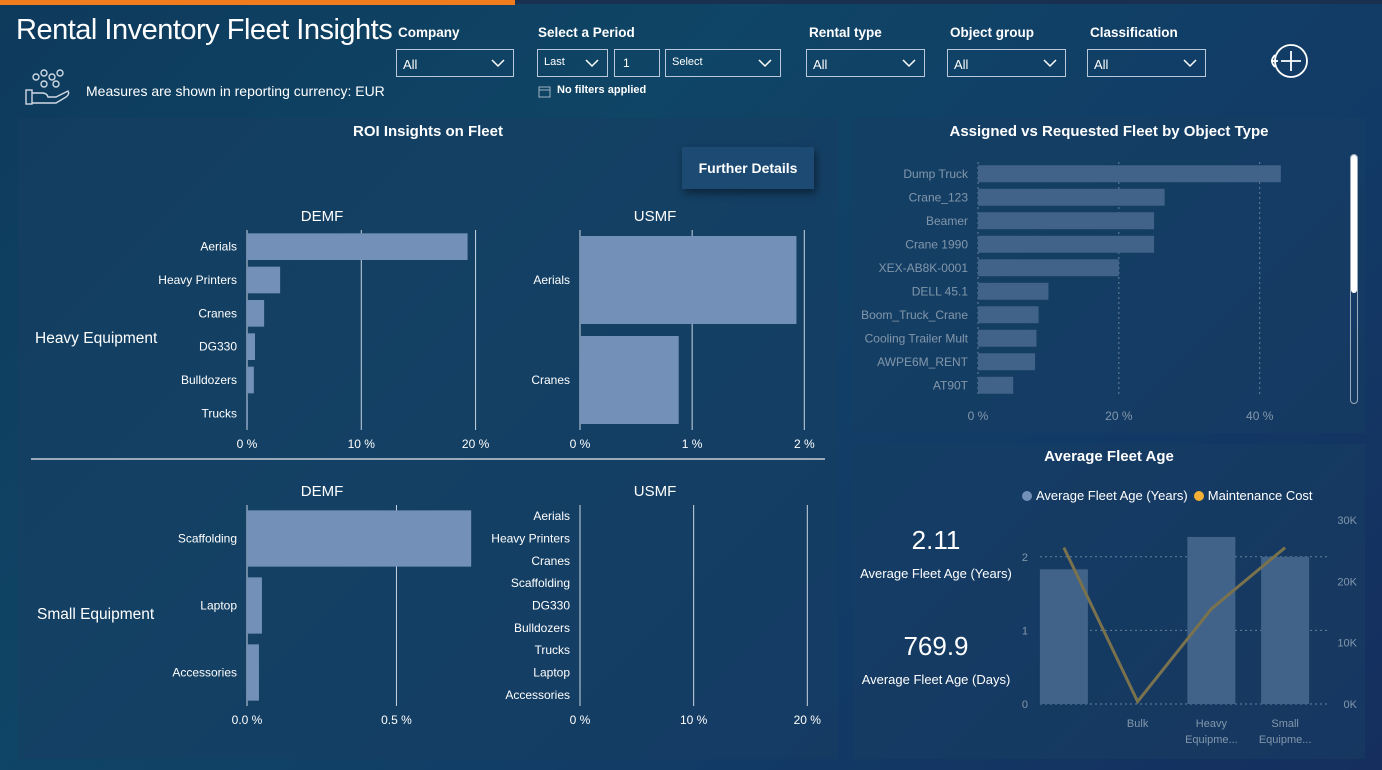  What do you see at coordinates (1101, 64) in the screenshot?
I see `classification-value: All` at bounding box center [1101, 64].